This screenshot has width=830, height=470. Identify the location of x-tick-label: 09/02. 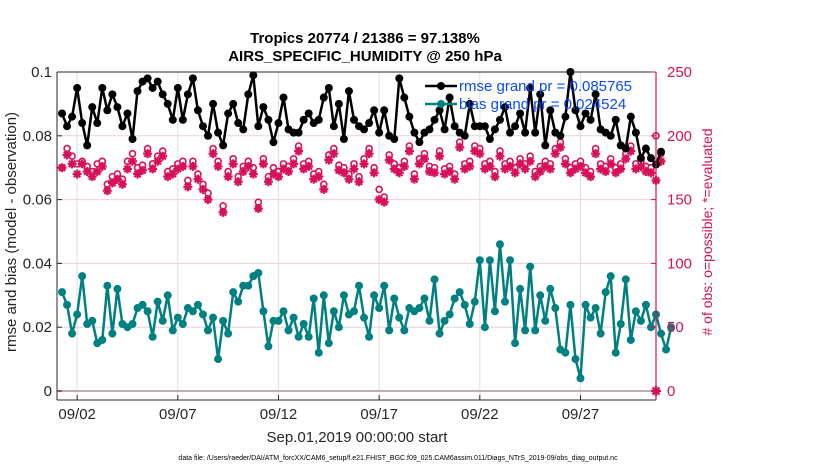
(77, 414).